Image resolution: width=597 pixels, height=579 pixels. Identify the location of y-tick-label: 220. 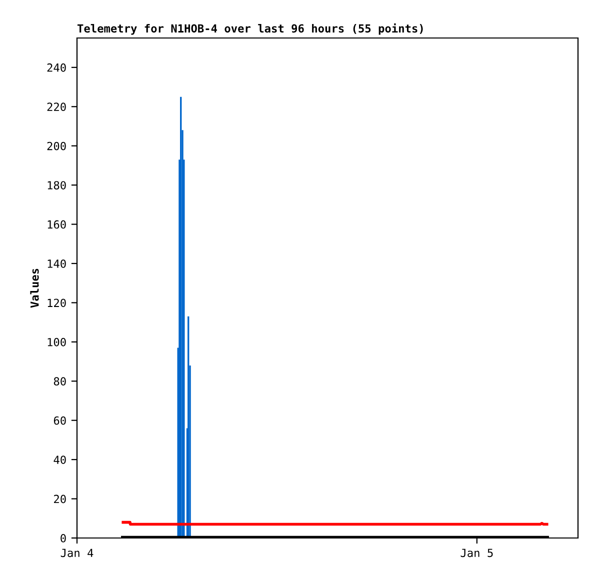
(56, 107).